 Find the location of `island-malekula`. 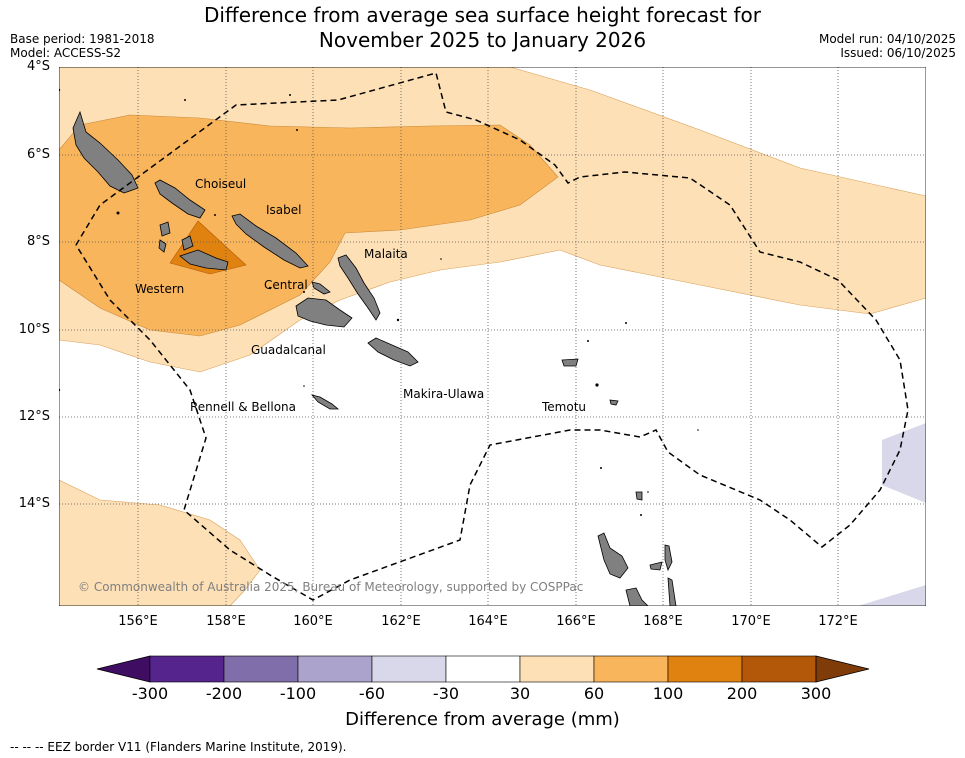

island-malekula is located at coordinates (637, 596).